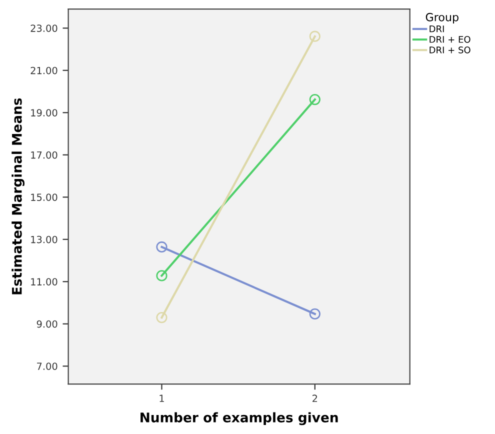 The height and width of the screenshot is (434, 495). Describe the element at coordinates (437, 29) in the screenshot. I see `legend-label: DRI` at that location.